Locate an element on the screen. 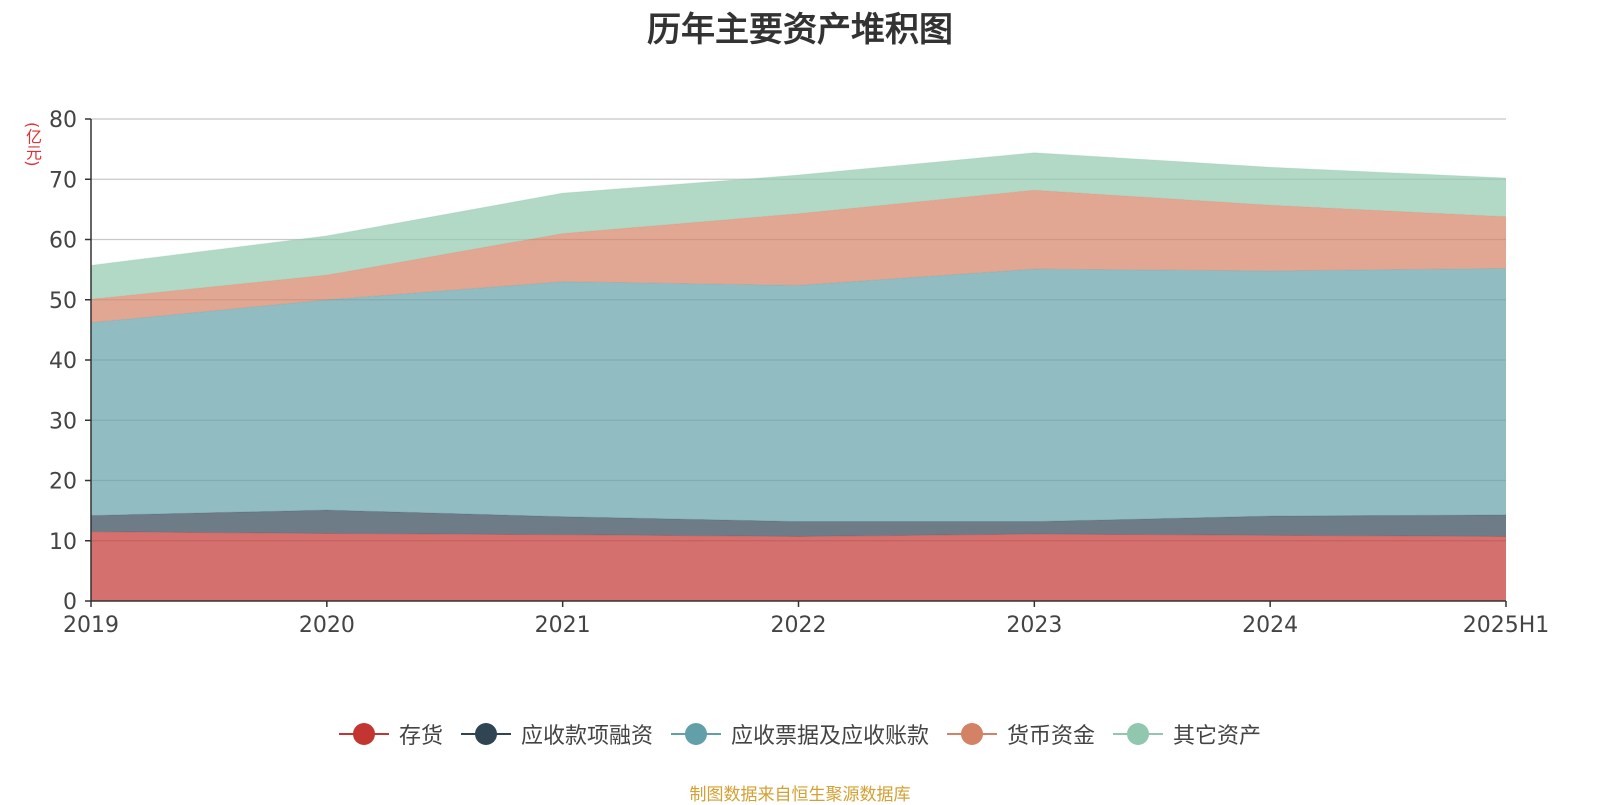 The width and height of the screenshot is (1600, 805). y-tick-label: 70 is located at coordinates (63, 180).